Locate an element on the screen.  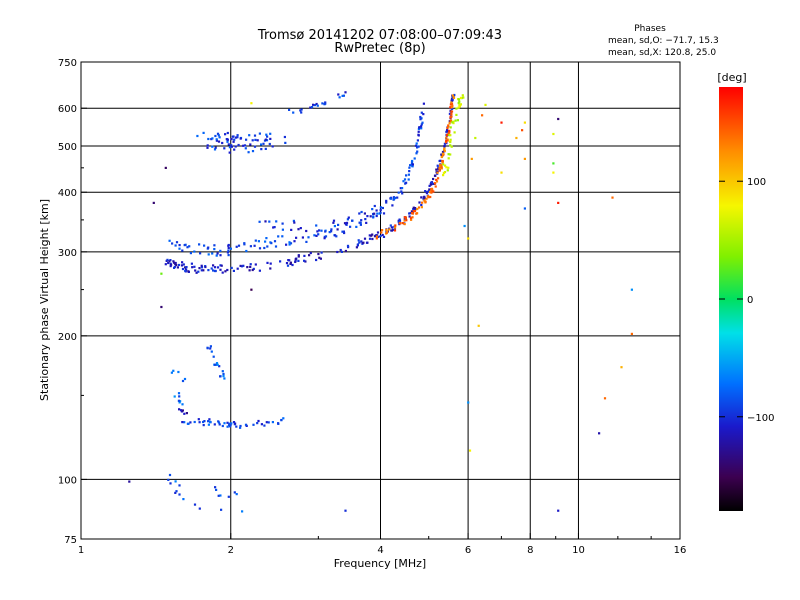
y-tick-label: 600 is located at coordinates (67, 109).